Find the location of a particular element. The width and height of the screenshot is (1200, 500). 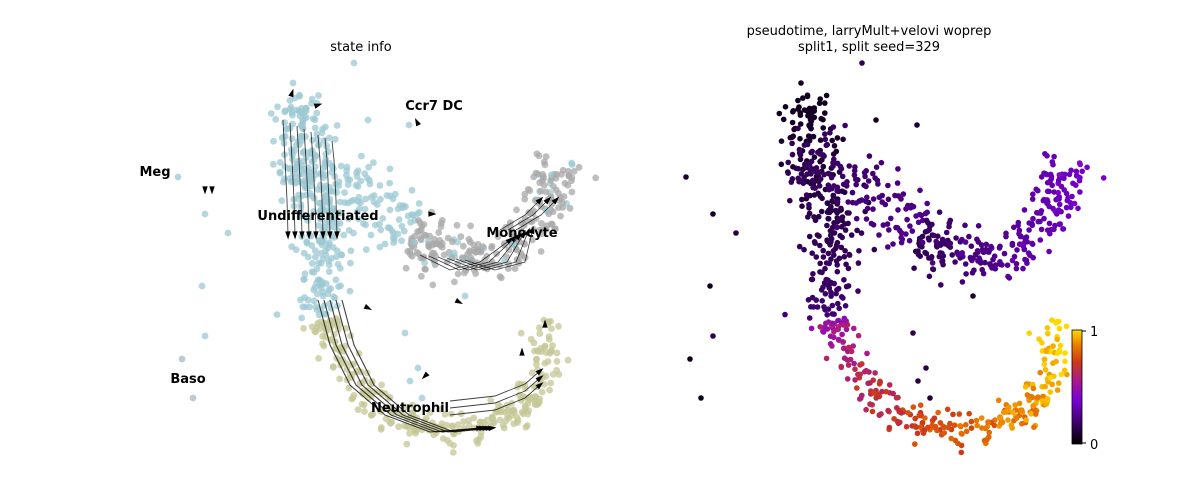

cluster-label-neutrophil: Neutrophil is located at coordinates (410, 408).